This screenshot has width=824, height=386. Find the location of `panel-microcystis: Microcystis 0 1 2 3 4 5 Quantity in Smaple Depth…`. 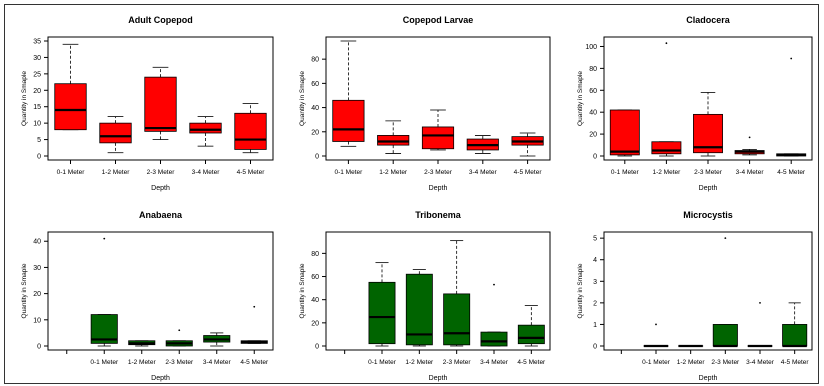

panel-microcystis: Microcystis 0 1 2 3 4 5 Quantity in Smaple Depth… is located at coordinates (695, 296).